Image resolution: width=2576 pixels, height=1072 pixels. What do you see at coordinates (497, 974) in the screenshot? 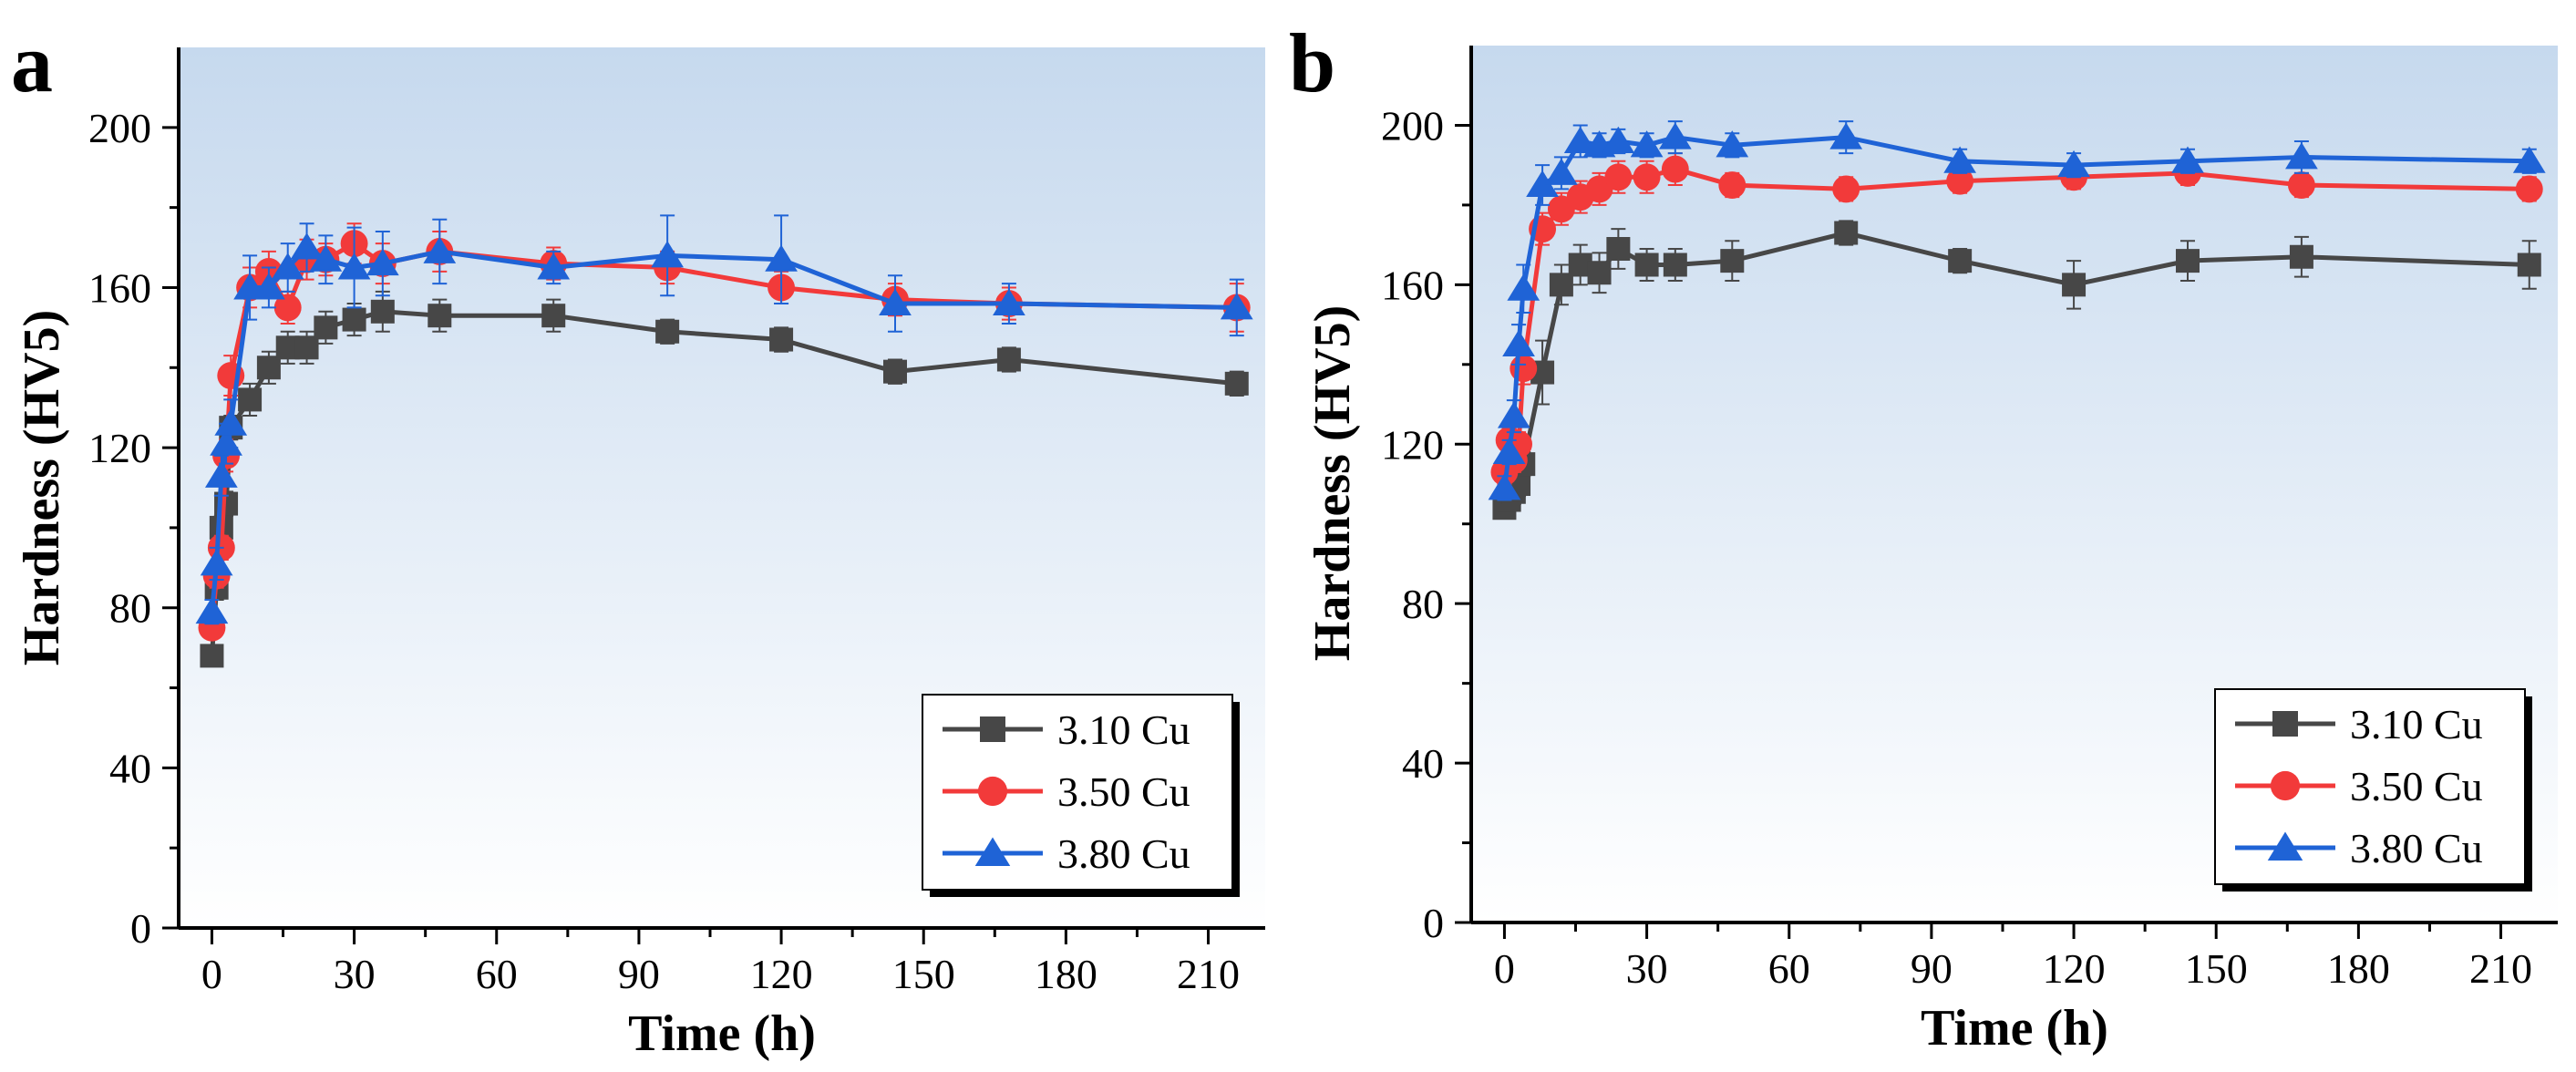
I see `x-tick-label: 60` at bounding box center [497, 974].